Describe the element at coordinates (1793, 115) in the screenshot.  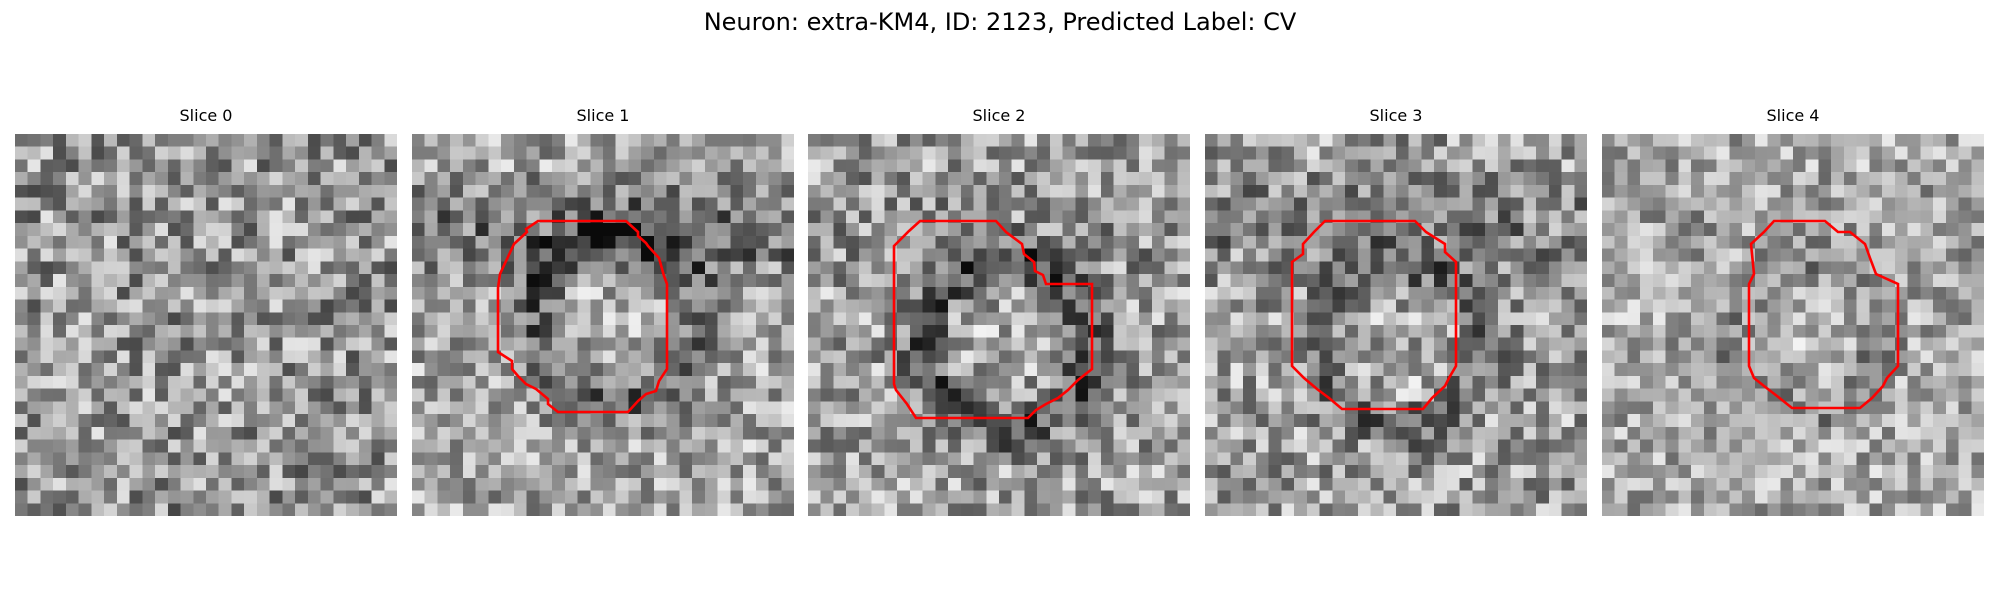
I see `slice-title: Slice 4` at that location.